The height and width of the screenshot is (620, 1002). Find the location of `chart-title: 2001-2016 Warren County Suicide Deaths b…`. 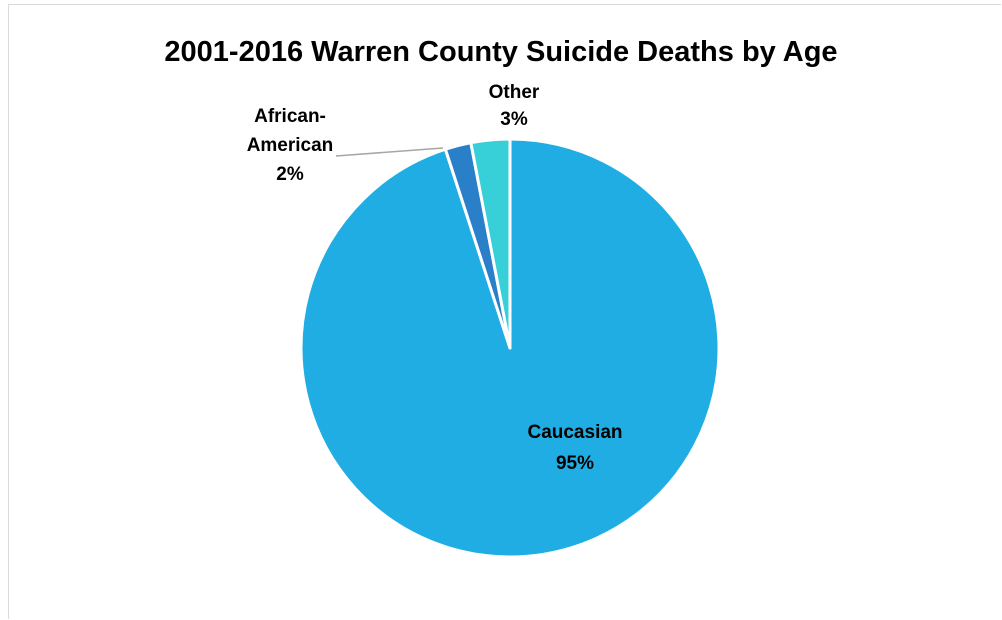

chart-title: 2001-2016 Warren County Suicide Deaths b… is located at coordinates (501, 52).